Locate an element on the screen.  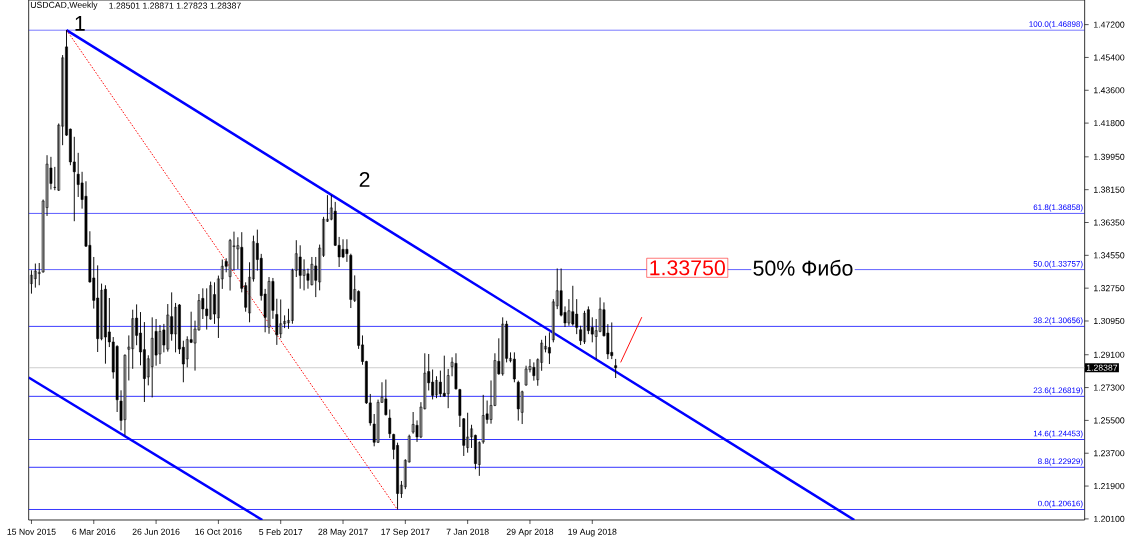
y-tick-label: 1.27300 is located at coordinates (1109, 387).